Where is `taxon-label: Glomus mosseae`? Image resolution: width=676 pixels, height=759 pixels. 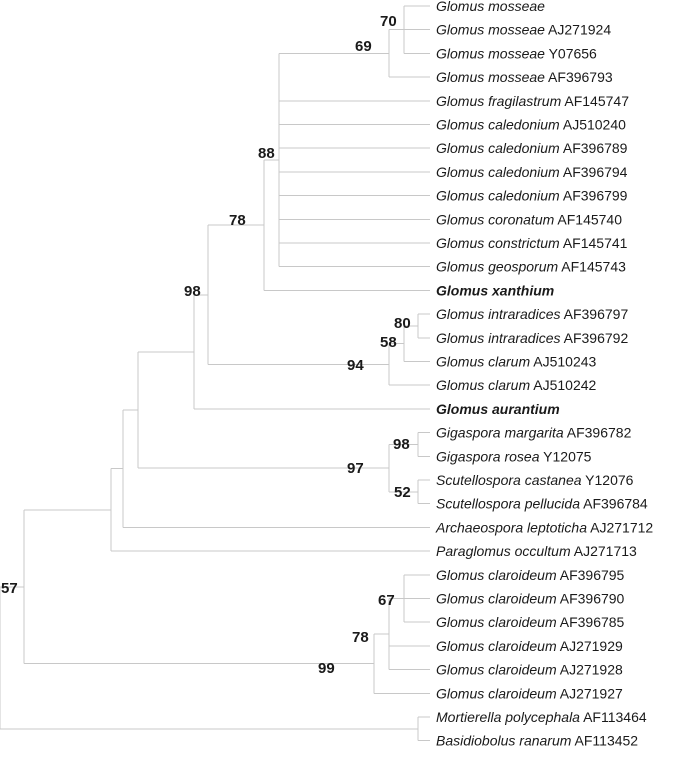
taxon-label: Glomus mosseae is located at coordinates (490, 7).